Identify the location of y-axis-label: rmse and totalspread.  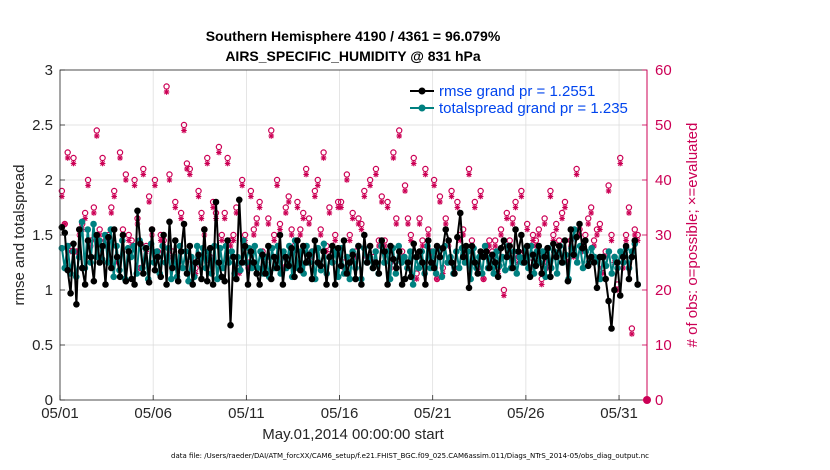
(19, 235).